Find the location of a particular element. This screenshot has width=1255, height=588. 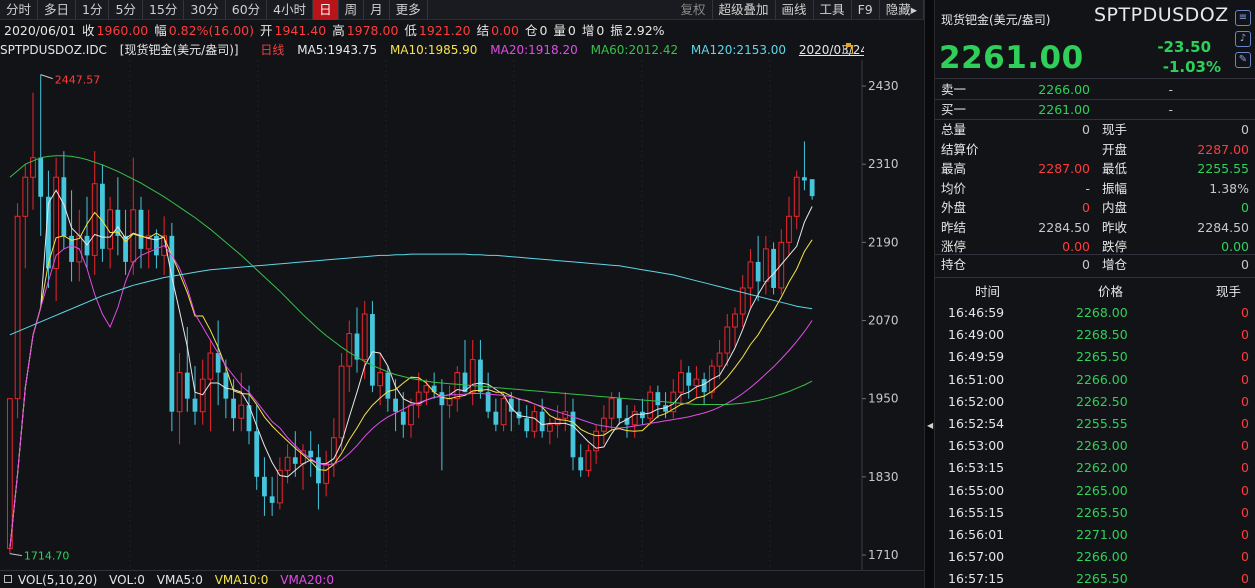

volume-panel-icon is located at coordinates (8, 579).